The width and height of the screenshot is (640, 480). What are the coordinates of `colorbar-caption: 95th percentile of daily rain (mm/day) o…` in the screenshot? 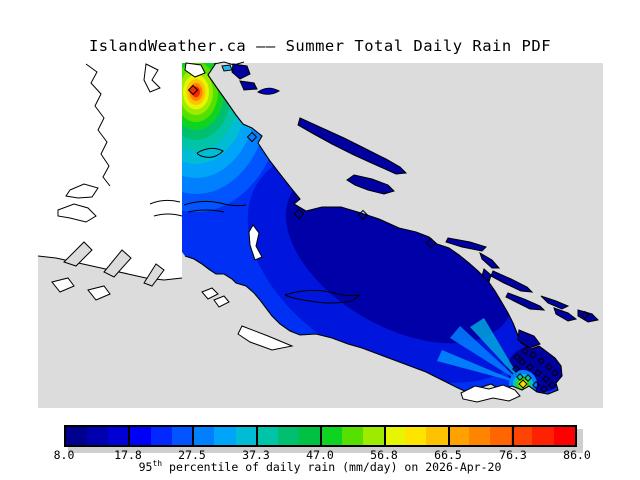 It's located at (320, 466).